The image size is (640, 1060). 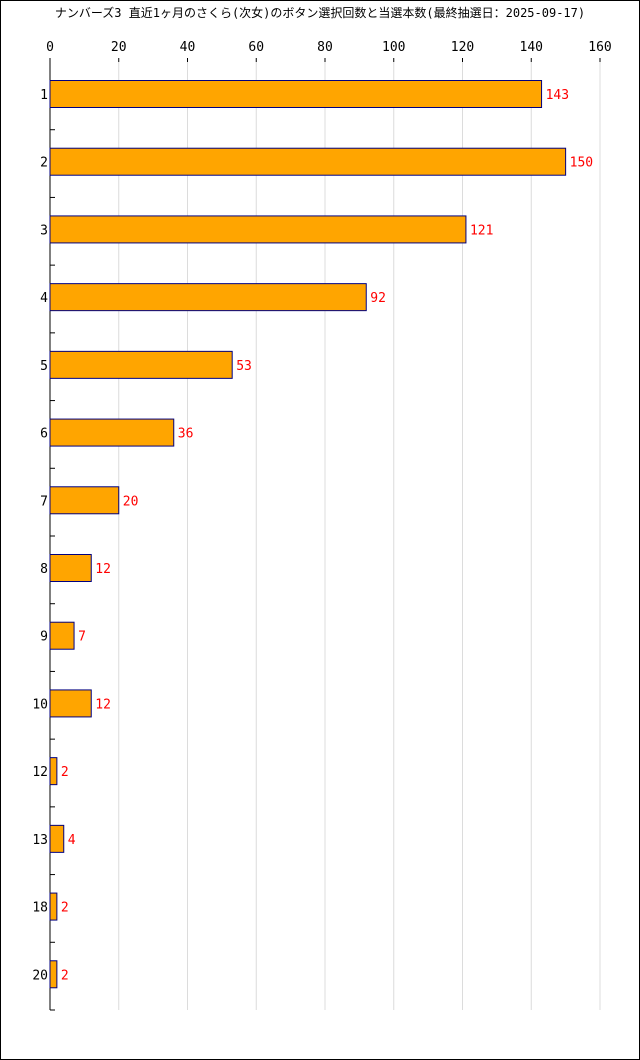 I want to click on x-tick-label: 160, so click(x=599, y=47).